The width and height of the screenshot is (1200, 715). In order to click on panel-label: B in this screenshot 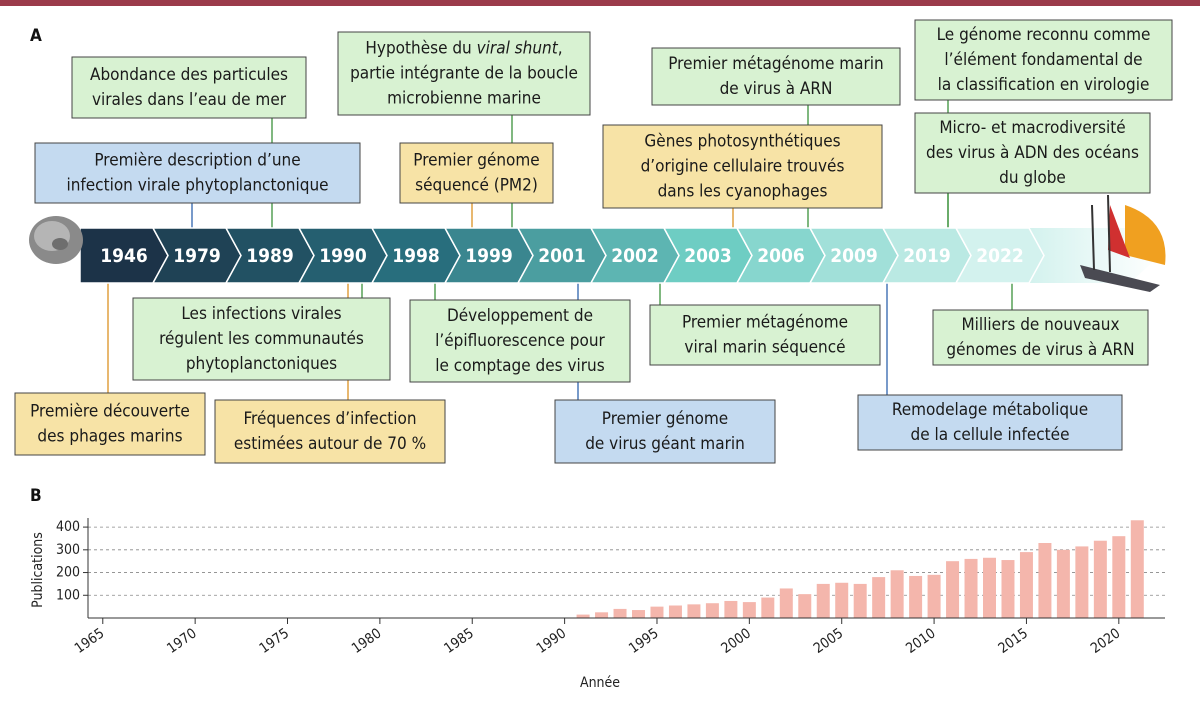, I will do `click(36, 496)`.